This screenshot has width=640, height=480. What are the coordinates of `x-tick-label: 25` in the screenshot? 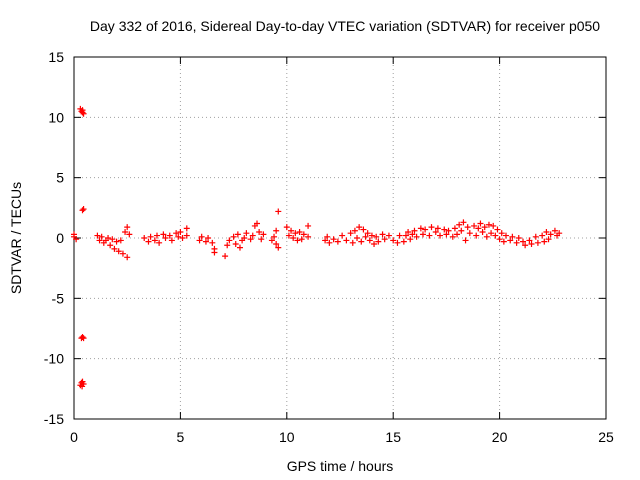 It's located at (606, 437).